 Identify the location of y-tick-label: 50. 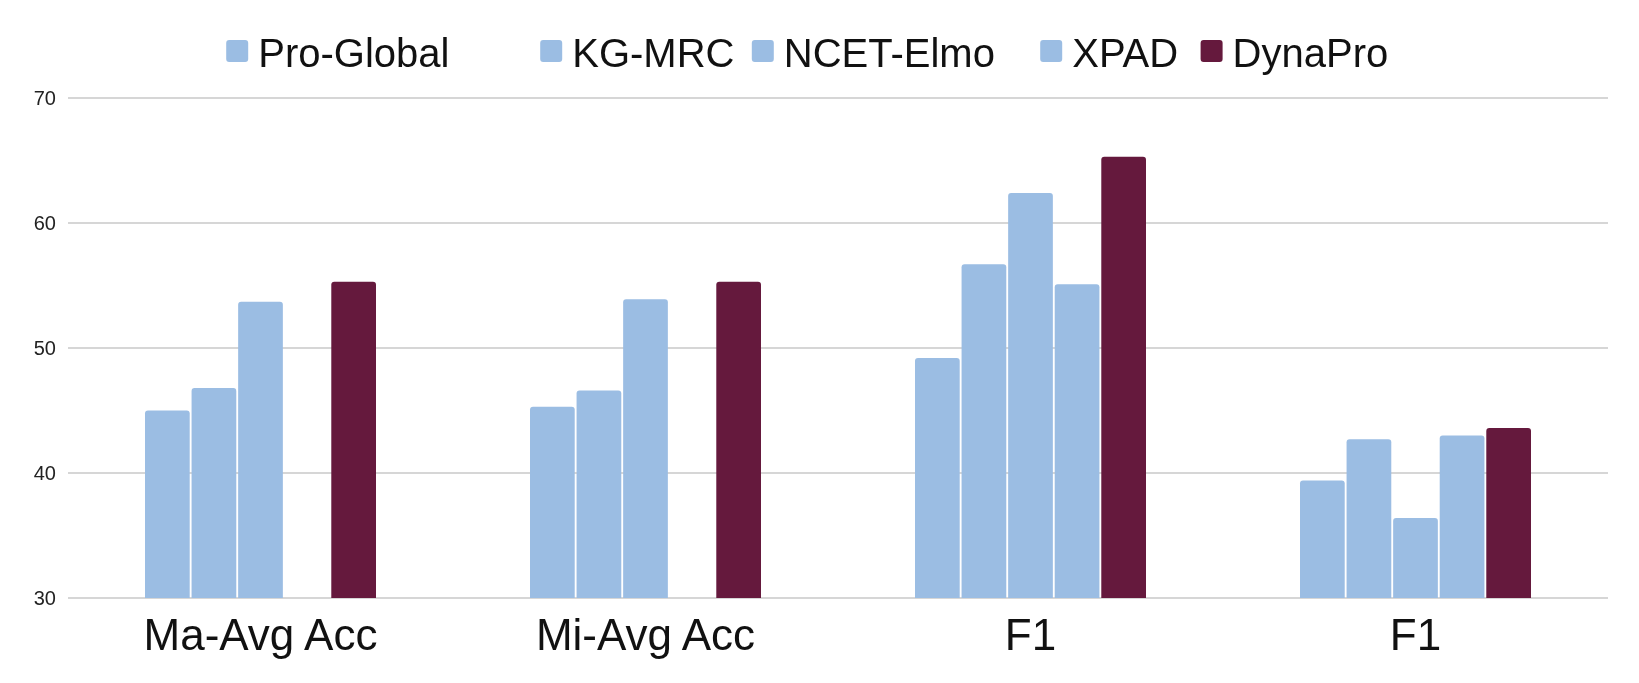
(44, 348).